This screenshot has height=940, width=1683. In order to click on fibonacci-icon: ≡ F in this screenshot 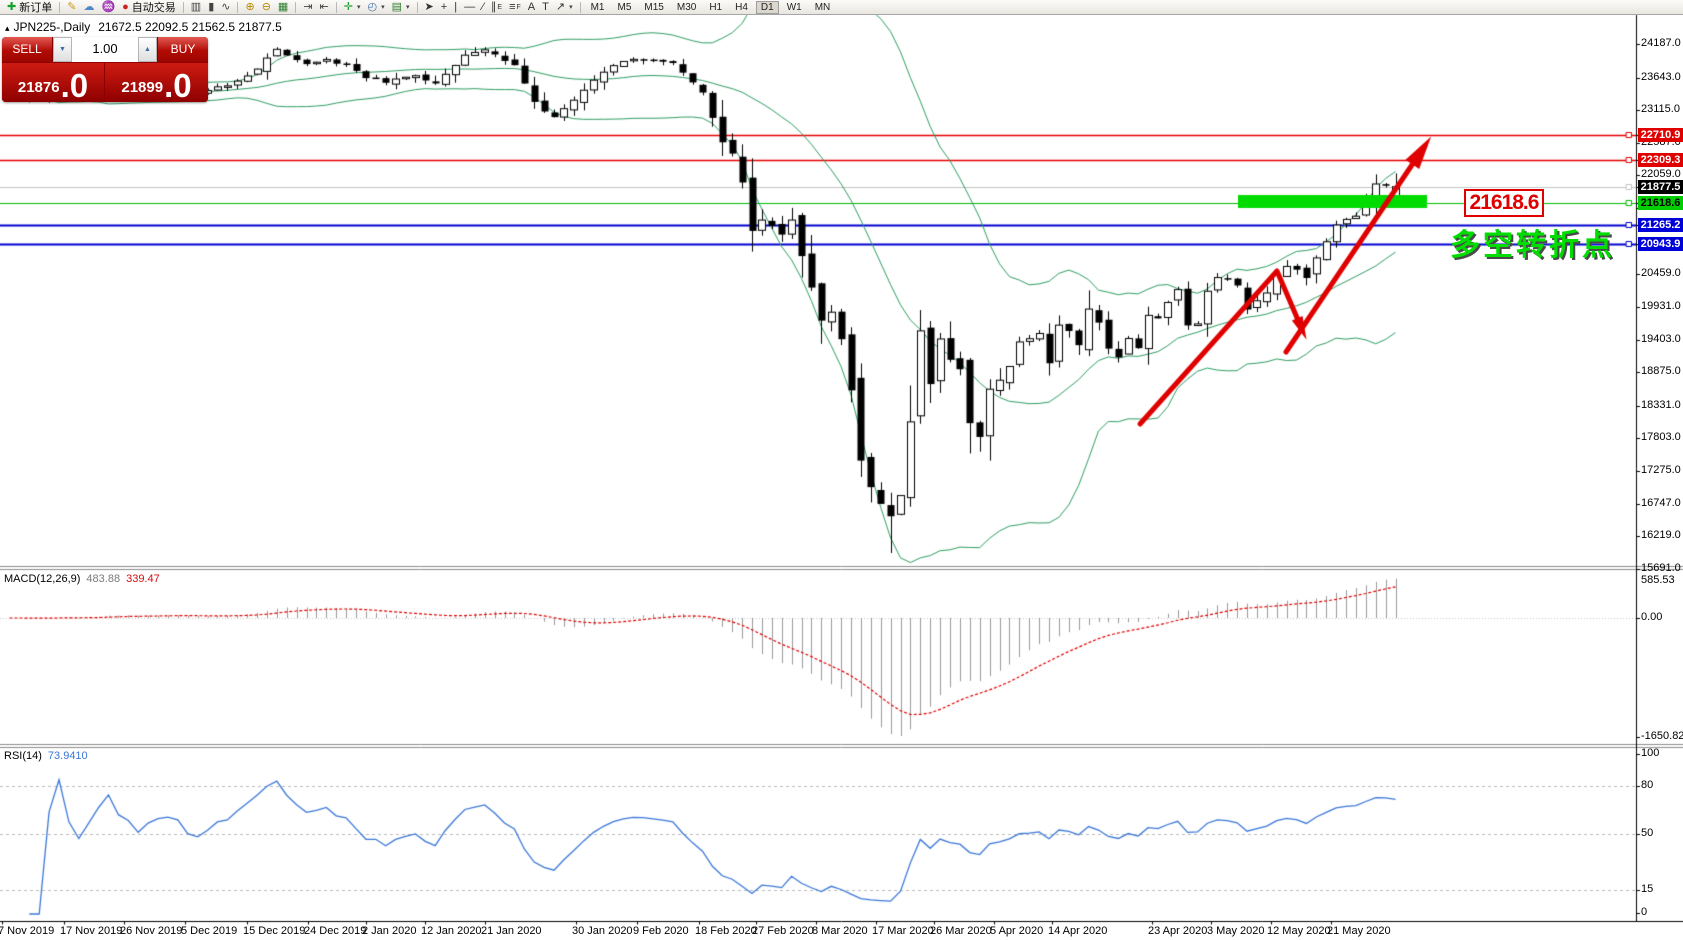, I will do `click(515, 7)`.